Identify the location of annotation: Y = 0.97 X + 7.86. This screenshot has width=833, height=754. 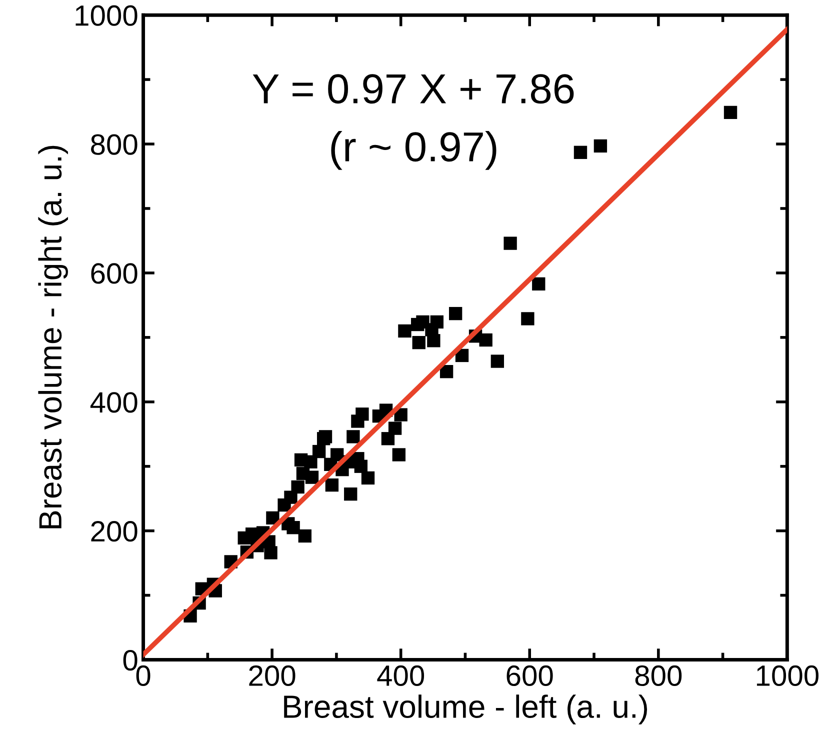
(413, 89).